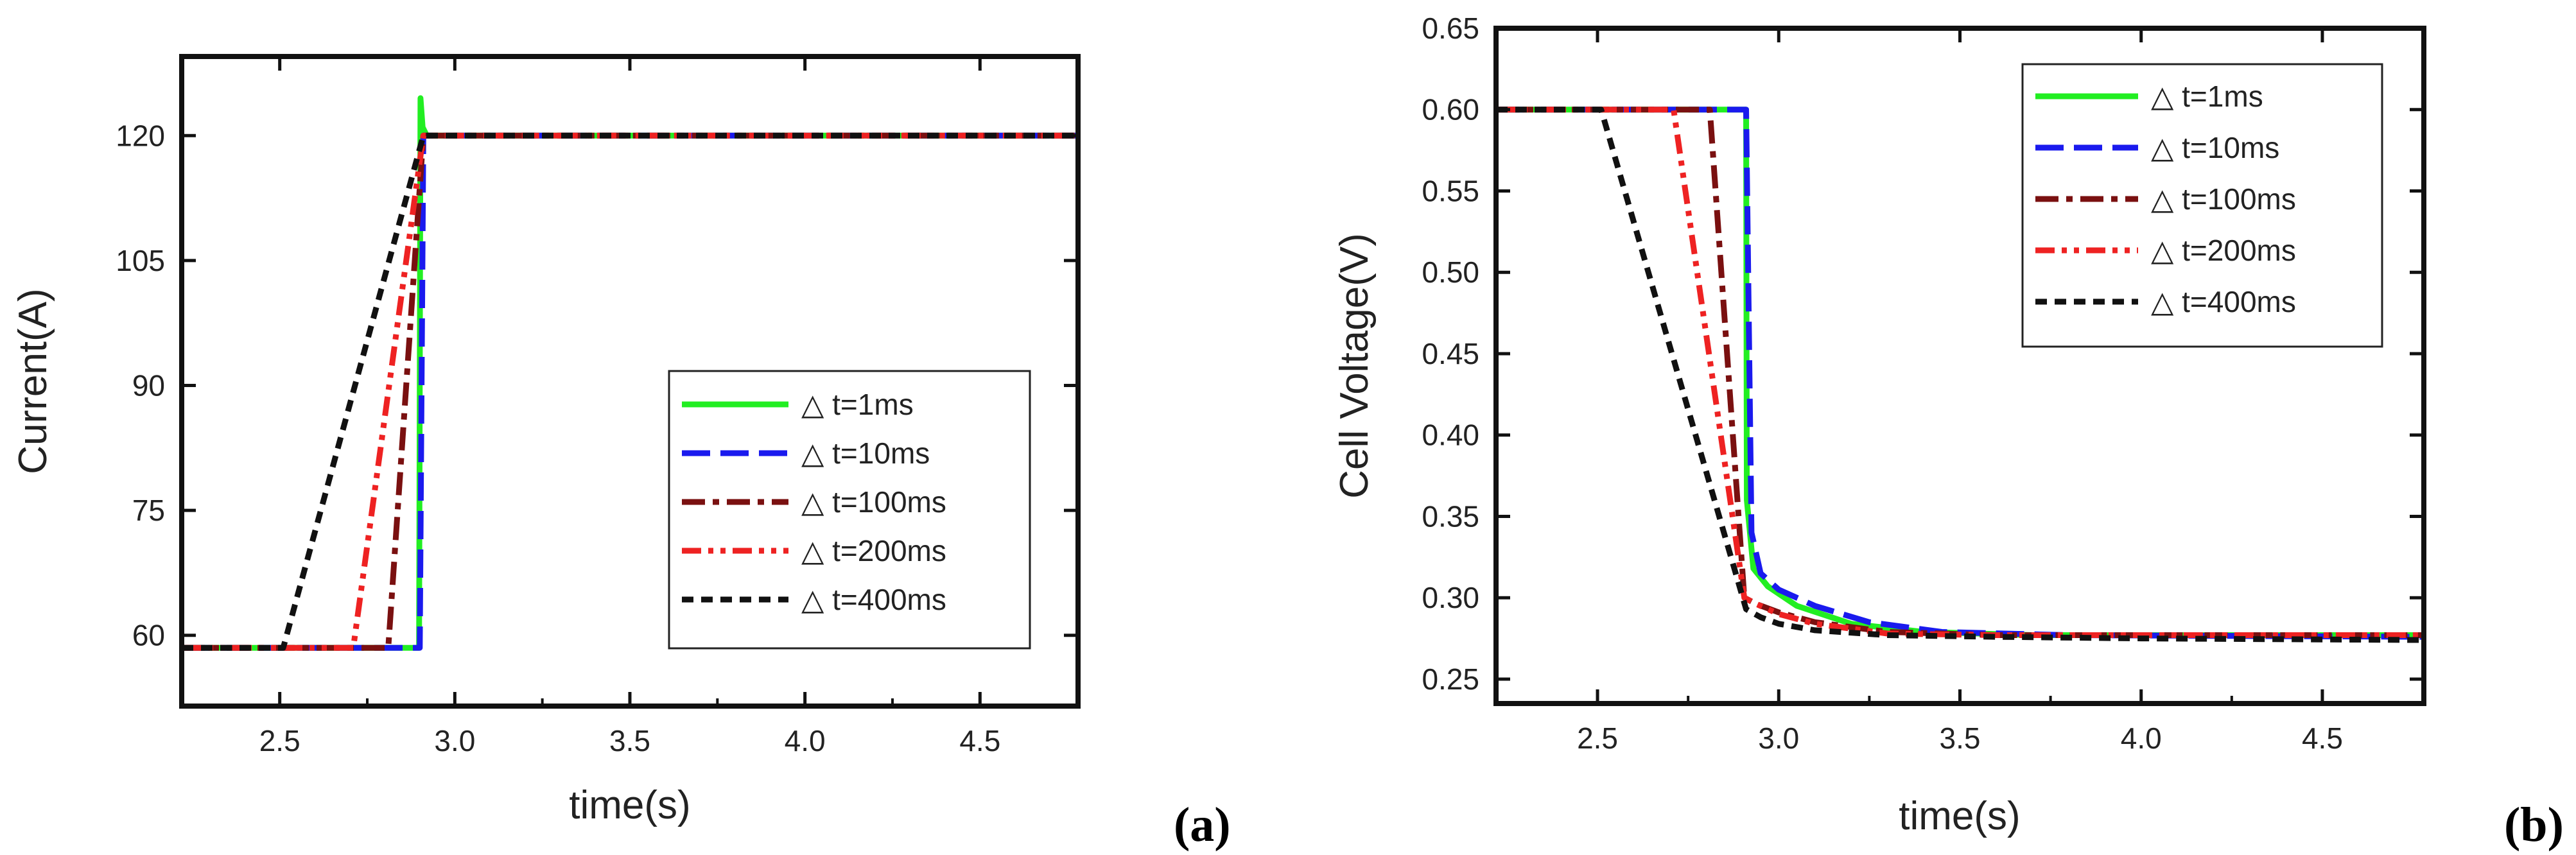 The image size is (2576, 855). What do you see at coordinates (148, 510) in the screenshot?
I see `chart-a-ytick-label: 75` at bounding box center [148, 510].